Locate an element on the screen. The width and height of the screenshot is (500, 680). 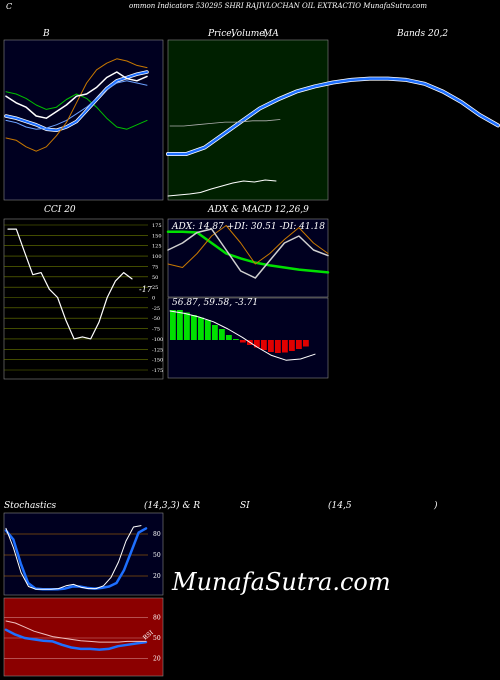
cci-tick-label: -100 is located at coordinates (157, 340).